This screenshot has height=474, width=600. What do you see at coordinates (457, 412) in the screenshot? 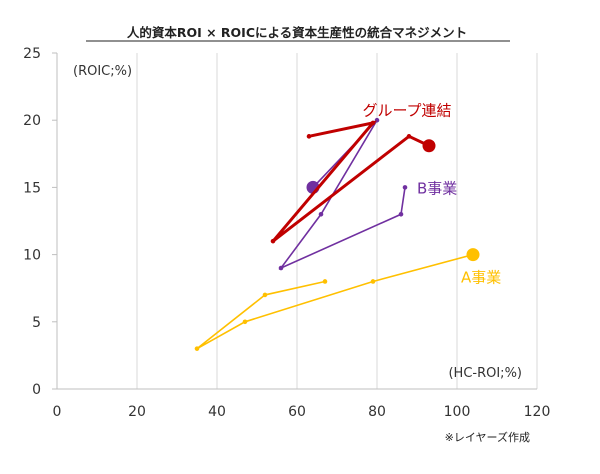
I see `x-tick-label: 100` at bounding box center [457, 412].